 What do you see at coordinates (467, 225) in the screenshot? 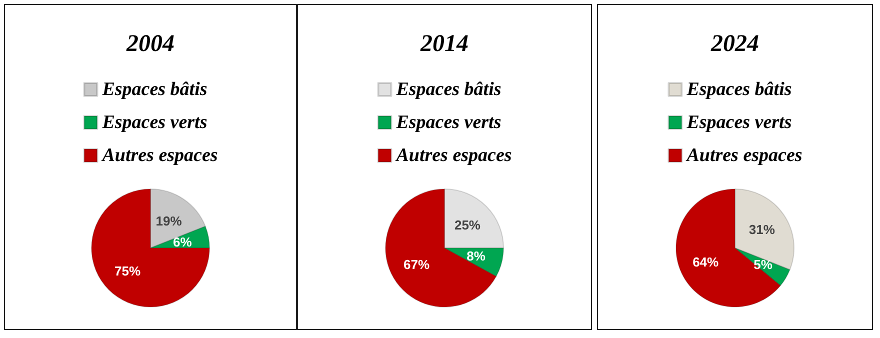
I see `data-label: 25%` at bounding box center [467, 225].